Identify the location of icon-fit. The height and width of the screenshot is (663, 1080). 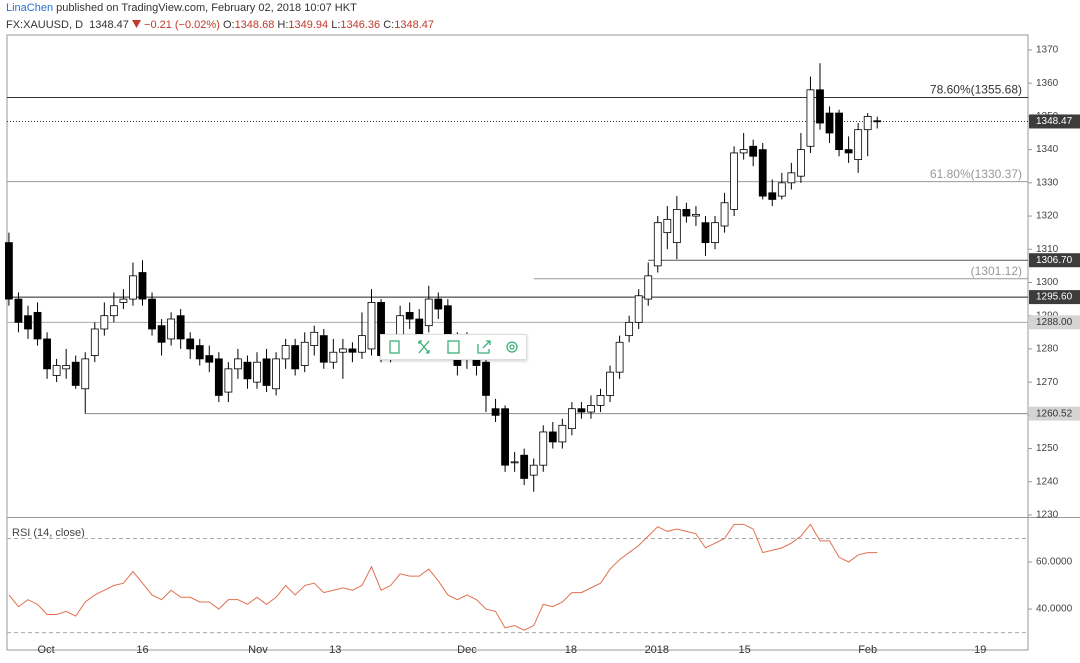
(424, 347).